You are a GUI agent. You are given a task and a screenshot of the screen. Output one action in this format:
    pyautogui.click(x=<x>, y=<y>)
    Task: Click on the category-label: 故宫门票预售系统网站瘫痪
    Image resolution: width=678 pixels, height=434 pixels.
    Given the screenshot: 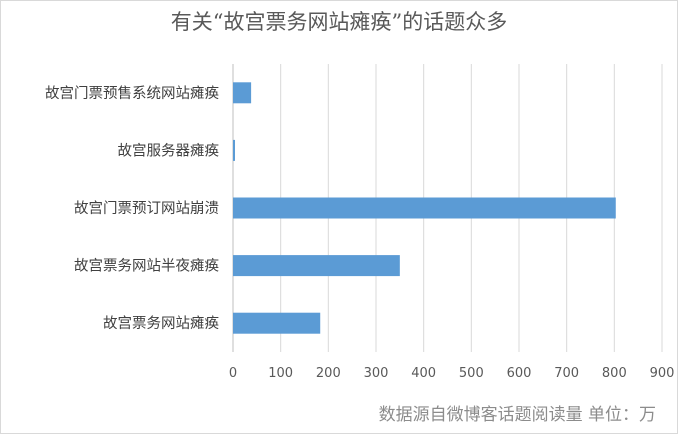 What is the action you would take?
    pyautogui.click(x=132, y=93)
    